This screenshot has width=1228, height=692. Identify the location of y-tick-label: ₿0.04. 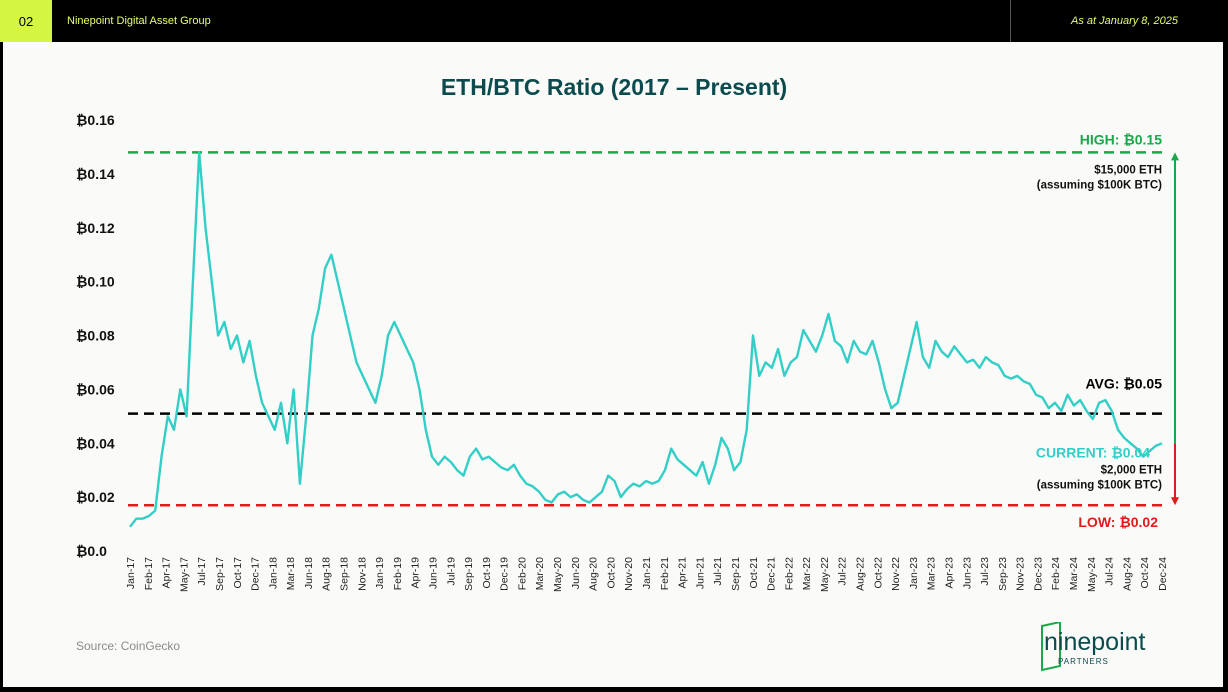
(95, 443).